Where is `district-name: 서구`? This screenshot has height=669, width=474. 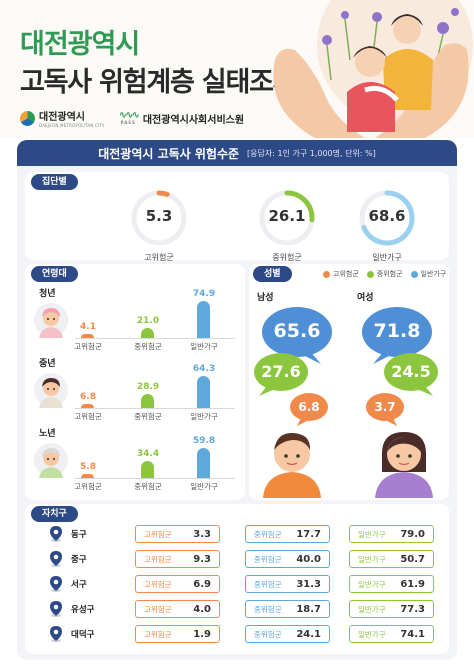 district-name: 서구 is located at coordinates (79, 585).